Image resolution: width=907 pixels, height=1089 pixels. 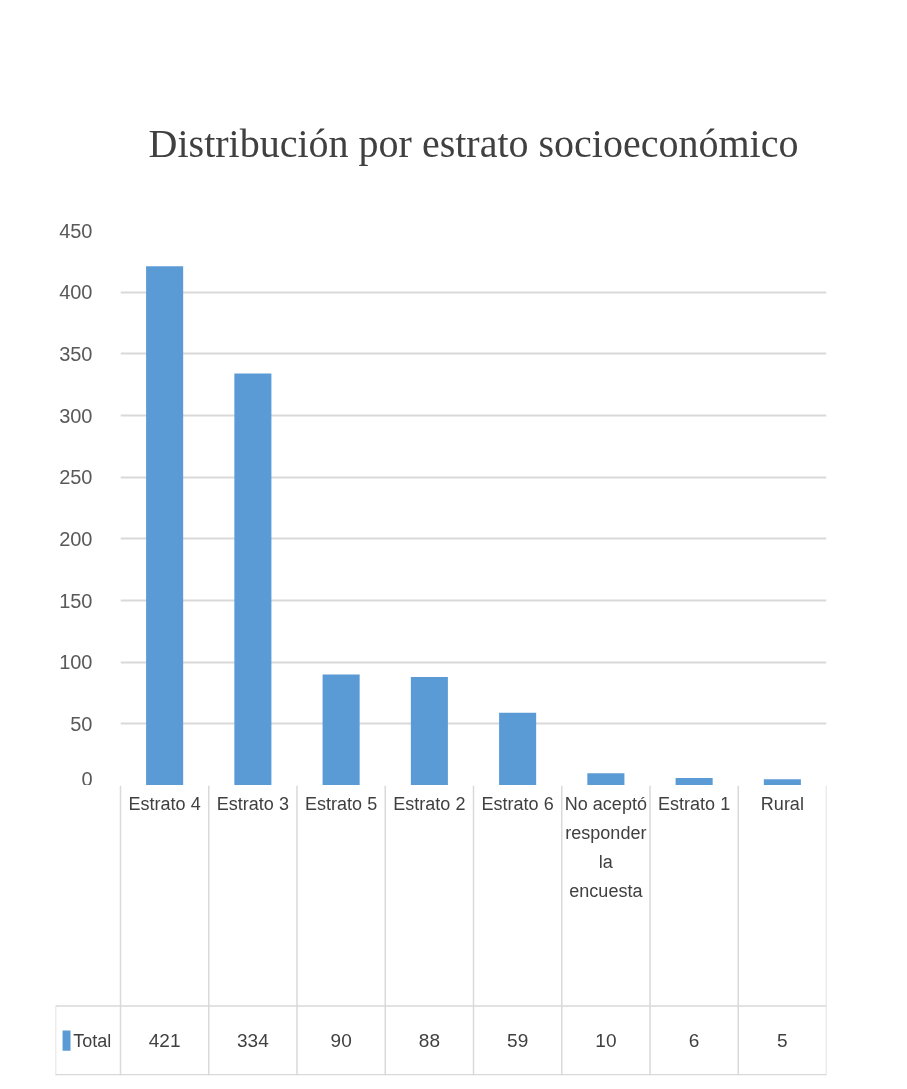 What do you see at coordinates (341, 804) in the screenshot?
I see `x-tick-label: Estrato 5` at bounding box center [341, 804].